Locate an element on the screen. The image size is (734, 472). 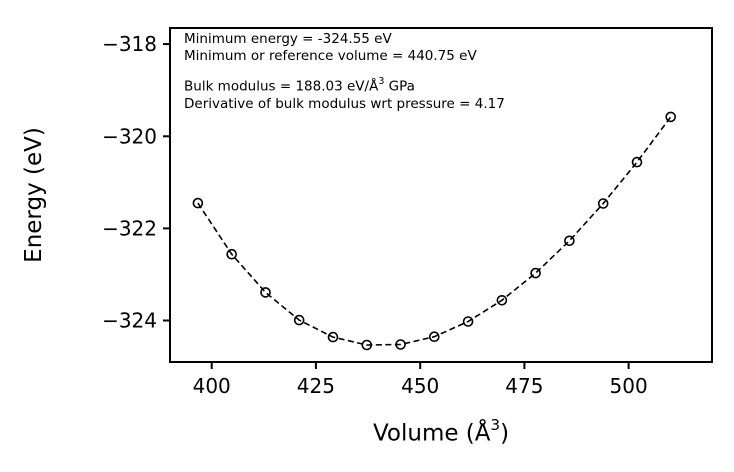
x-tick-label: 500 is located at coordinates (629, 386).